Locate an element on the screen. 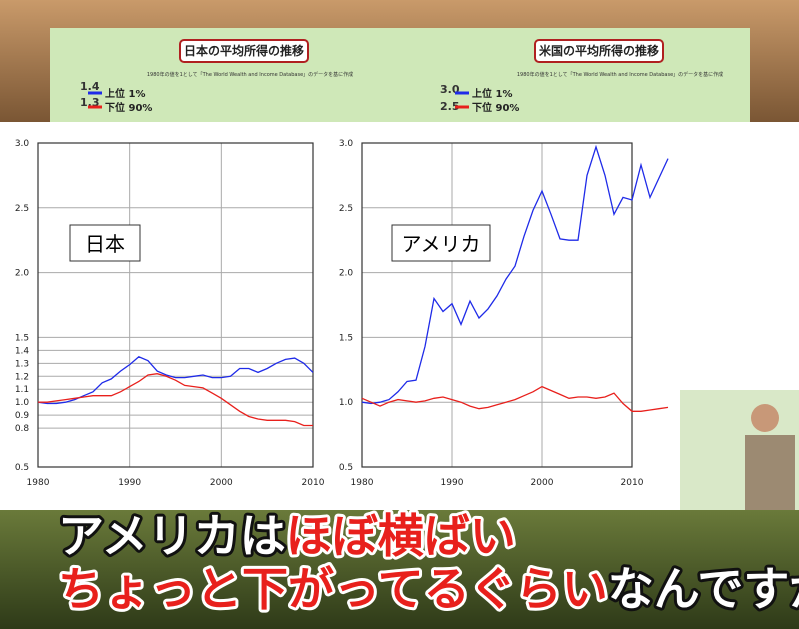 The image size is (799, 629). board-tick: 1.4 is located at coordinates (90, 86).